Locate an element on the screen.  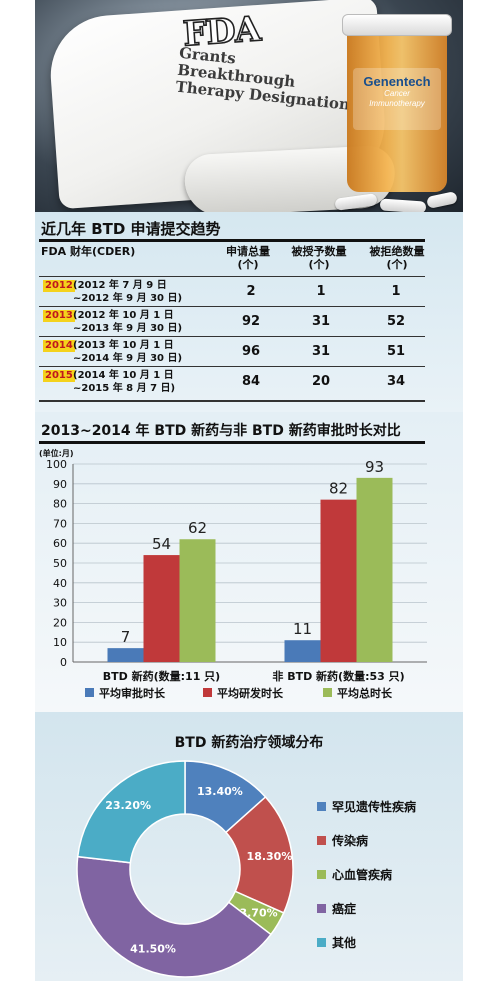
y-tick-label: 20 is located at coordinates (60, 622).